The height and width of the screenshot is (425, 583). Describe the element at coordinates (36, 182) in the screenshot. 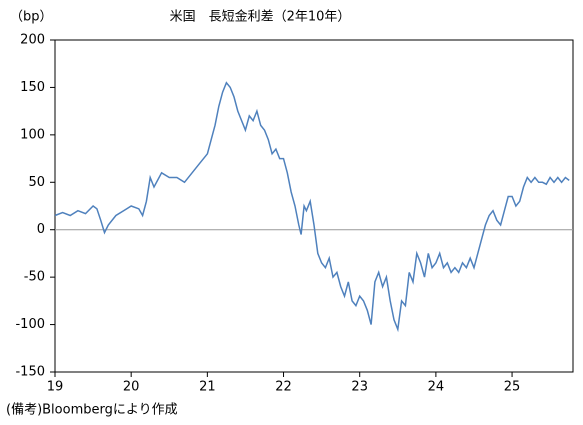

I see `y-tick-label: 50` at that location.